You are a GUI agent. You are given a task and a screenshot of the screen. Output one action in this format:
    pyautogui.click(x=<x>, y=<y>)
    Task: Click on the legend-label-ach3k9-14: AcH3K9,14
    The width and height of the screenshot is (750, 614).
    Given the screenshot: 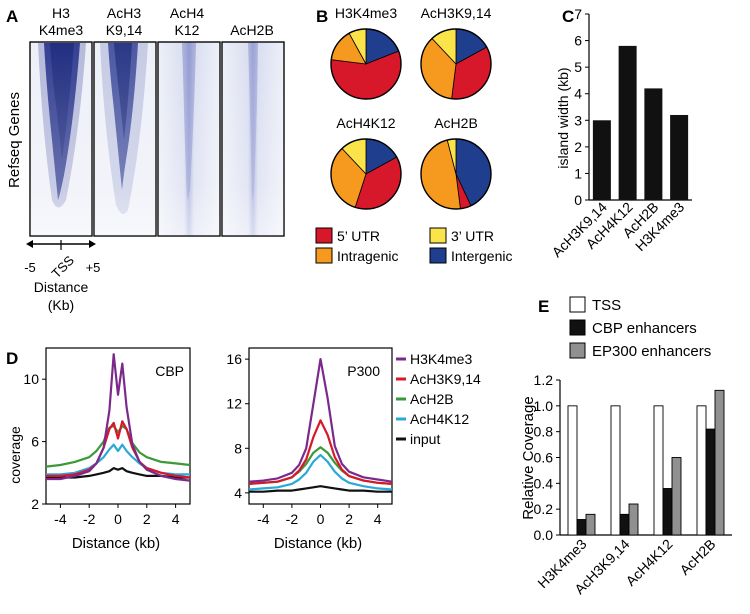 What is the action you would take?
    pyautogui.click(x=445, y=379)
    